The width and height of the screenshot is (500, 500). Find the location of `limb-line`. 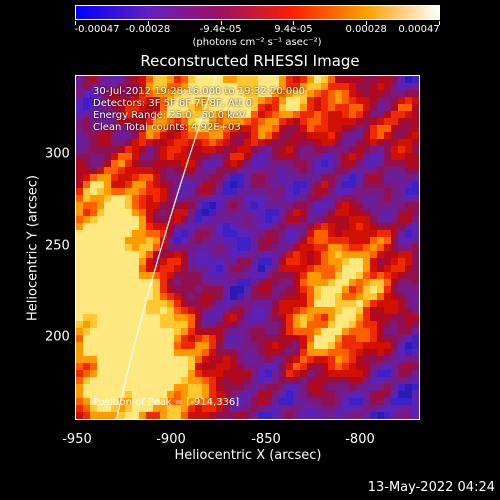

limb-line is located at coordinates (166, 247).